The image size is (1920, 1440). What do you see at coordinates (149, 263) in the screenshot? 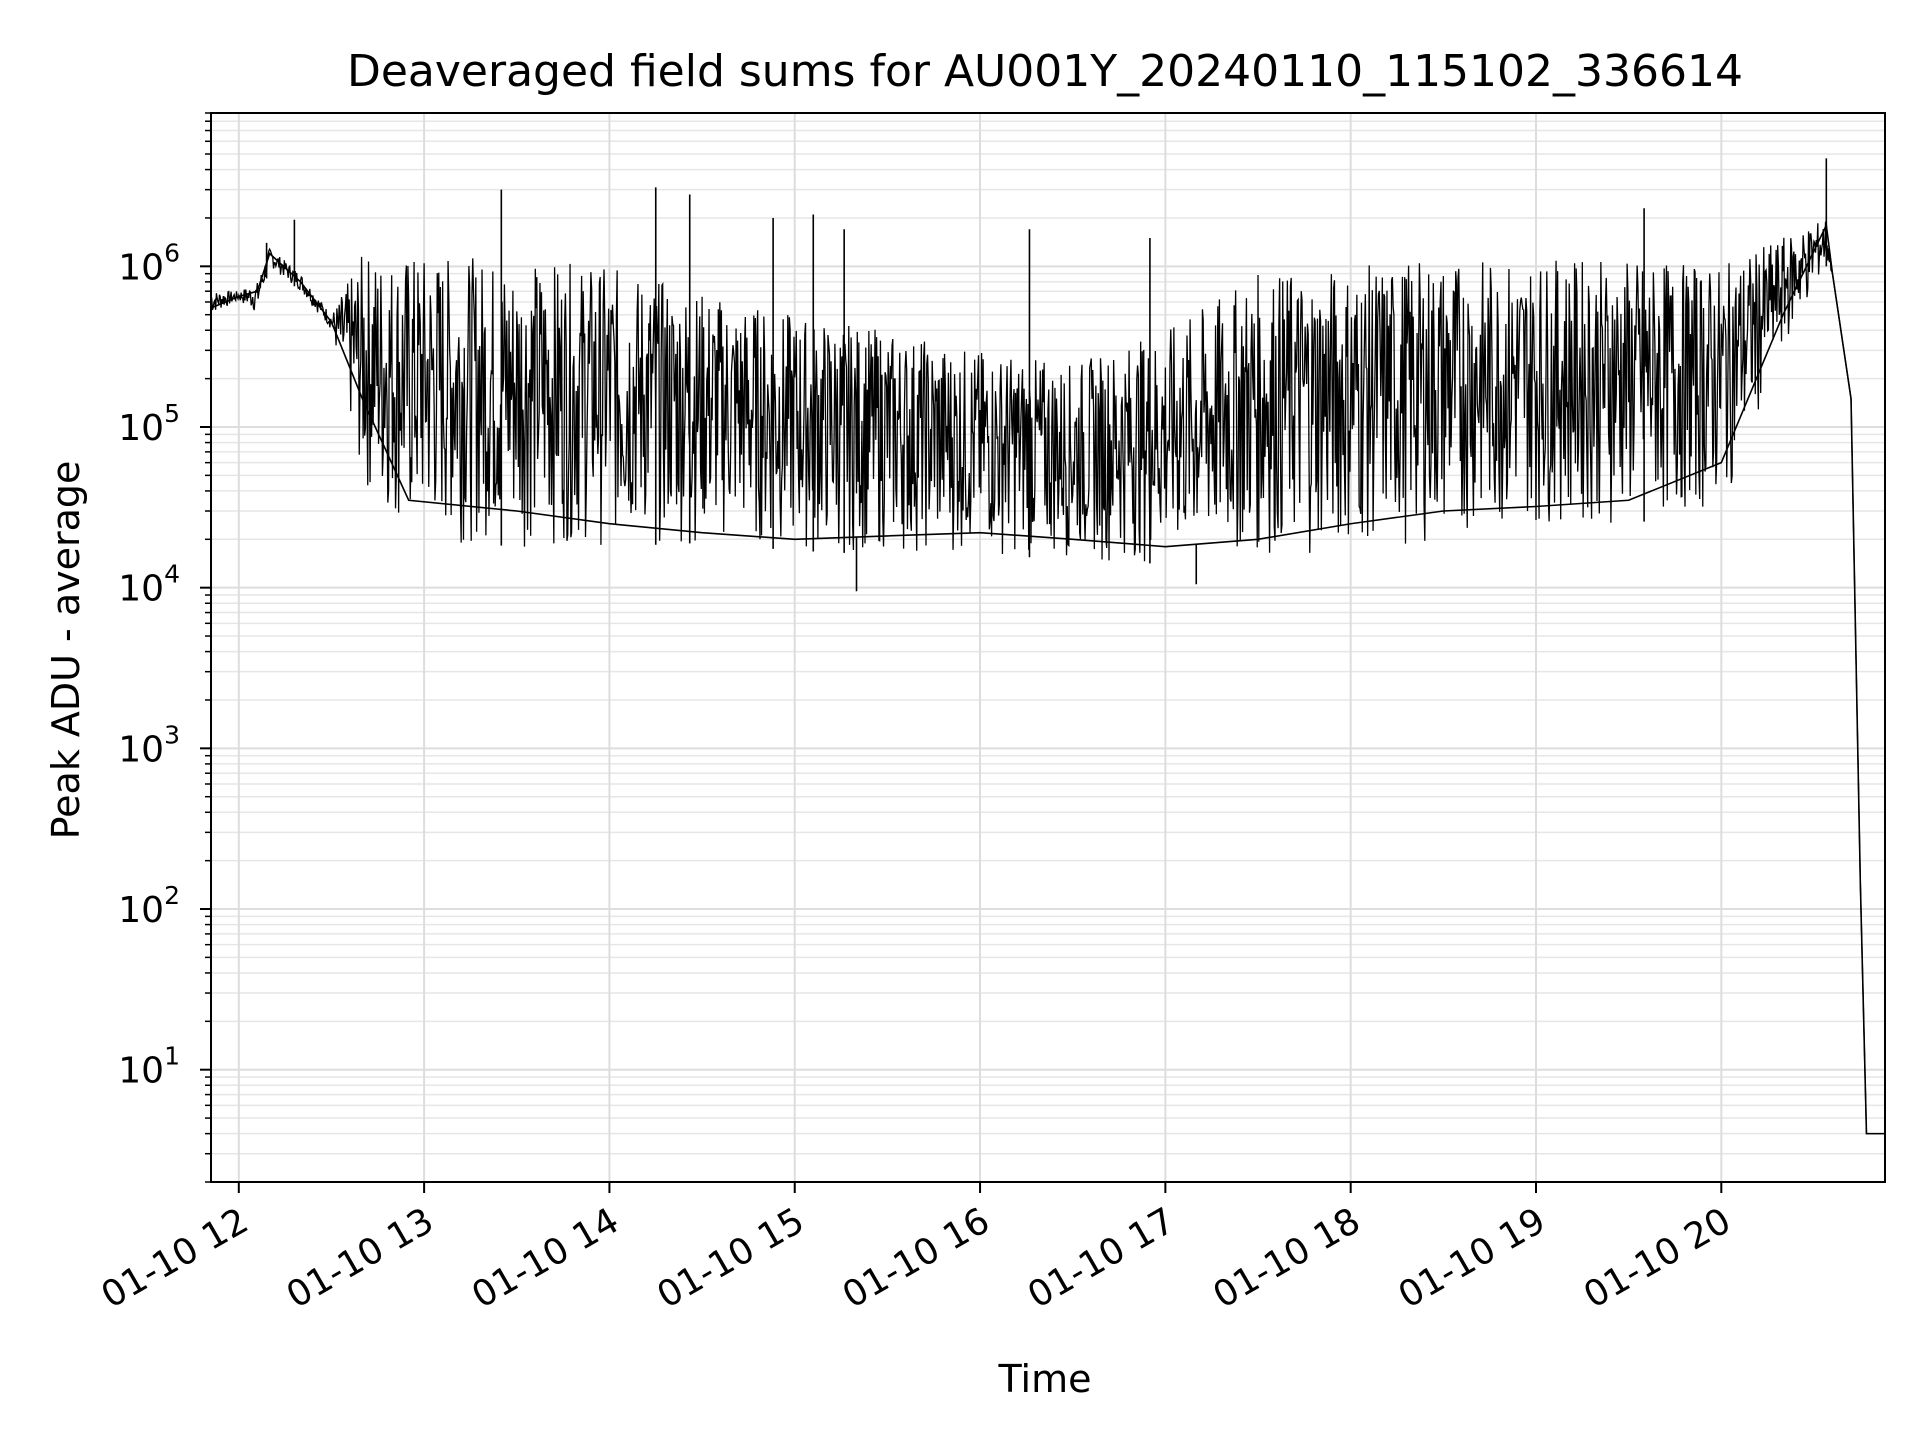
I see `y-tick-label: 10⁶` at bounding box center [149, 263].